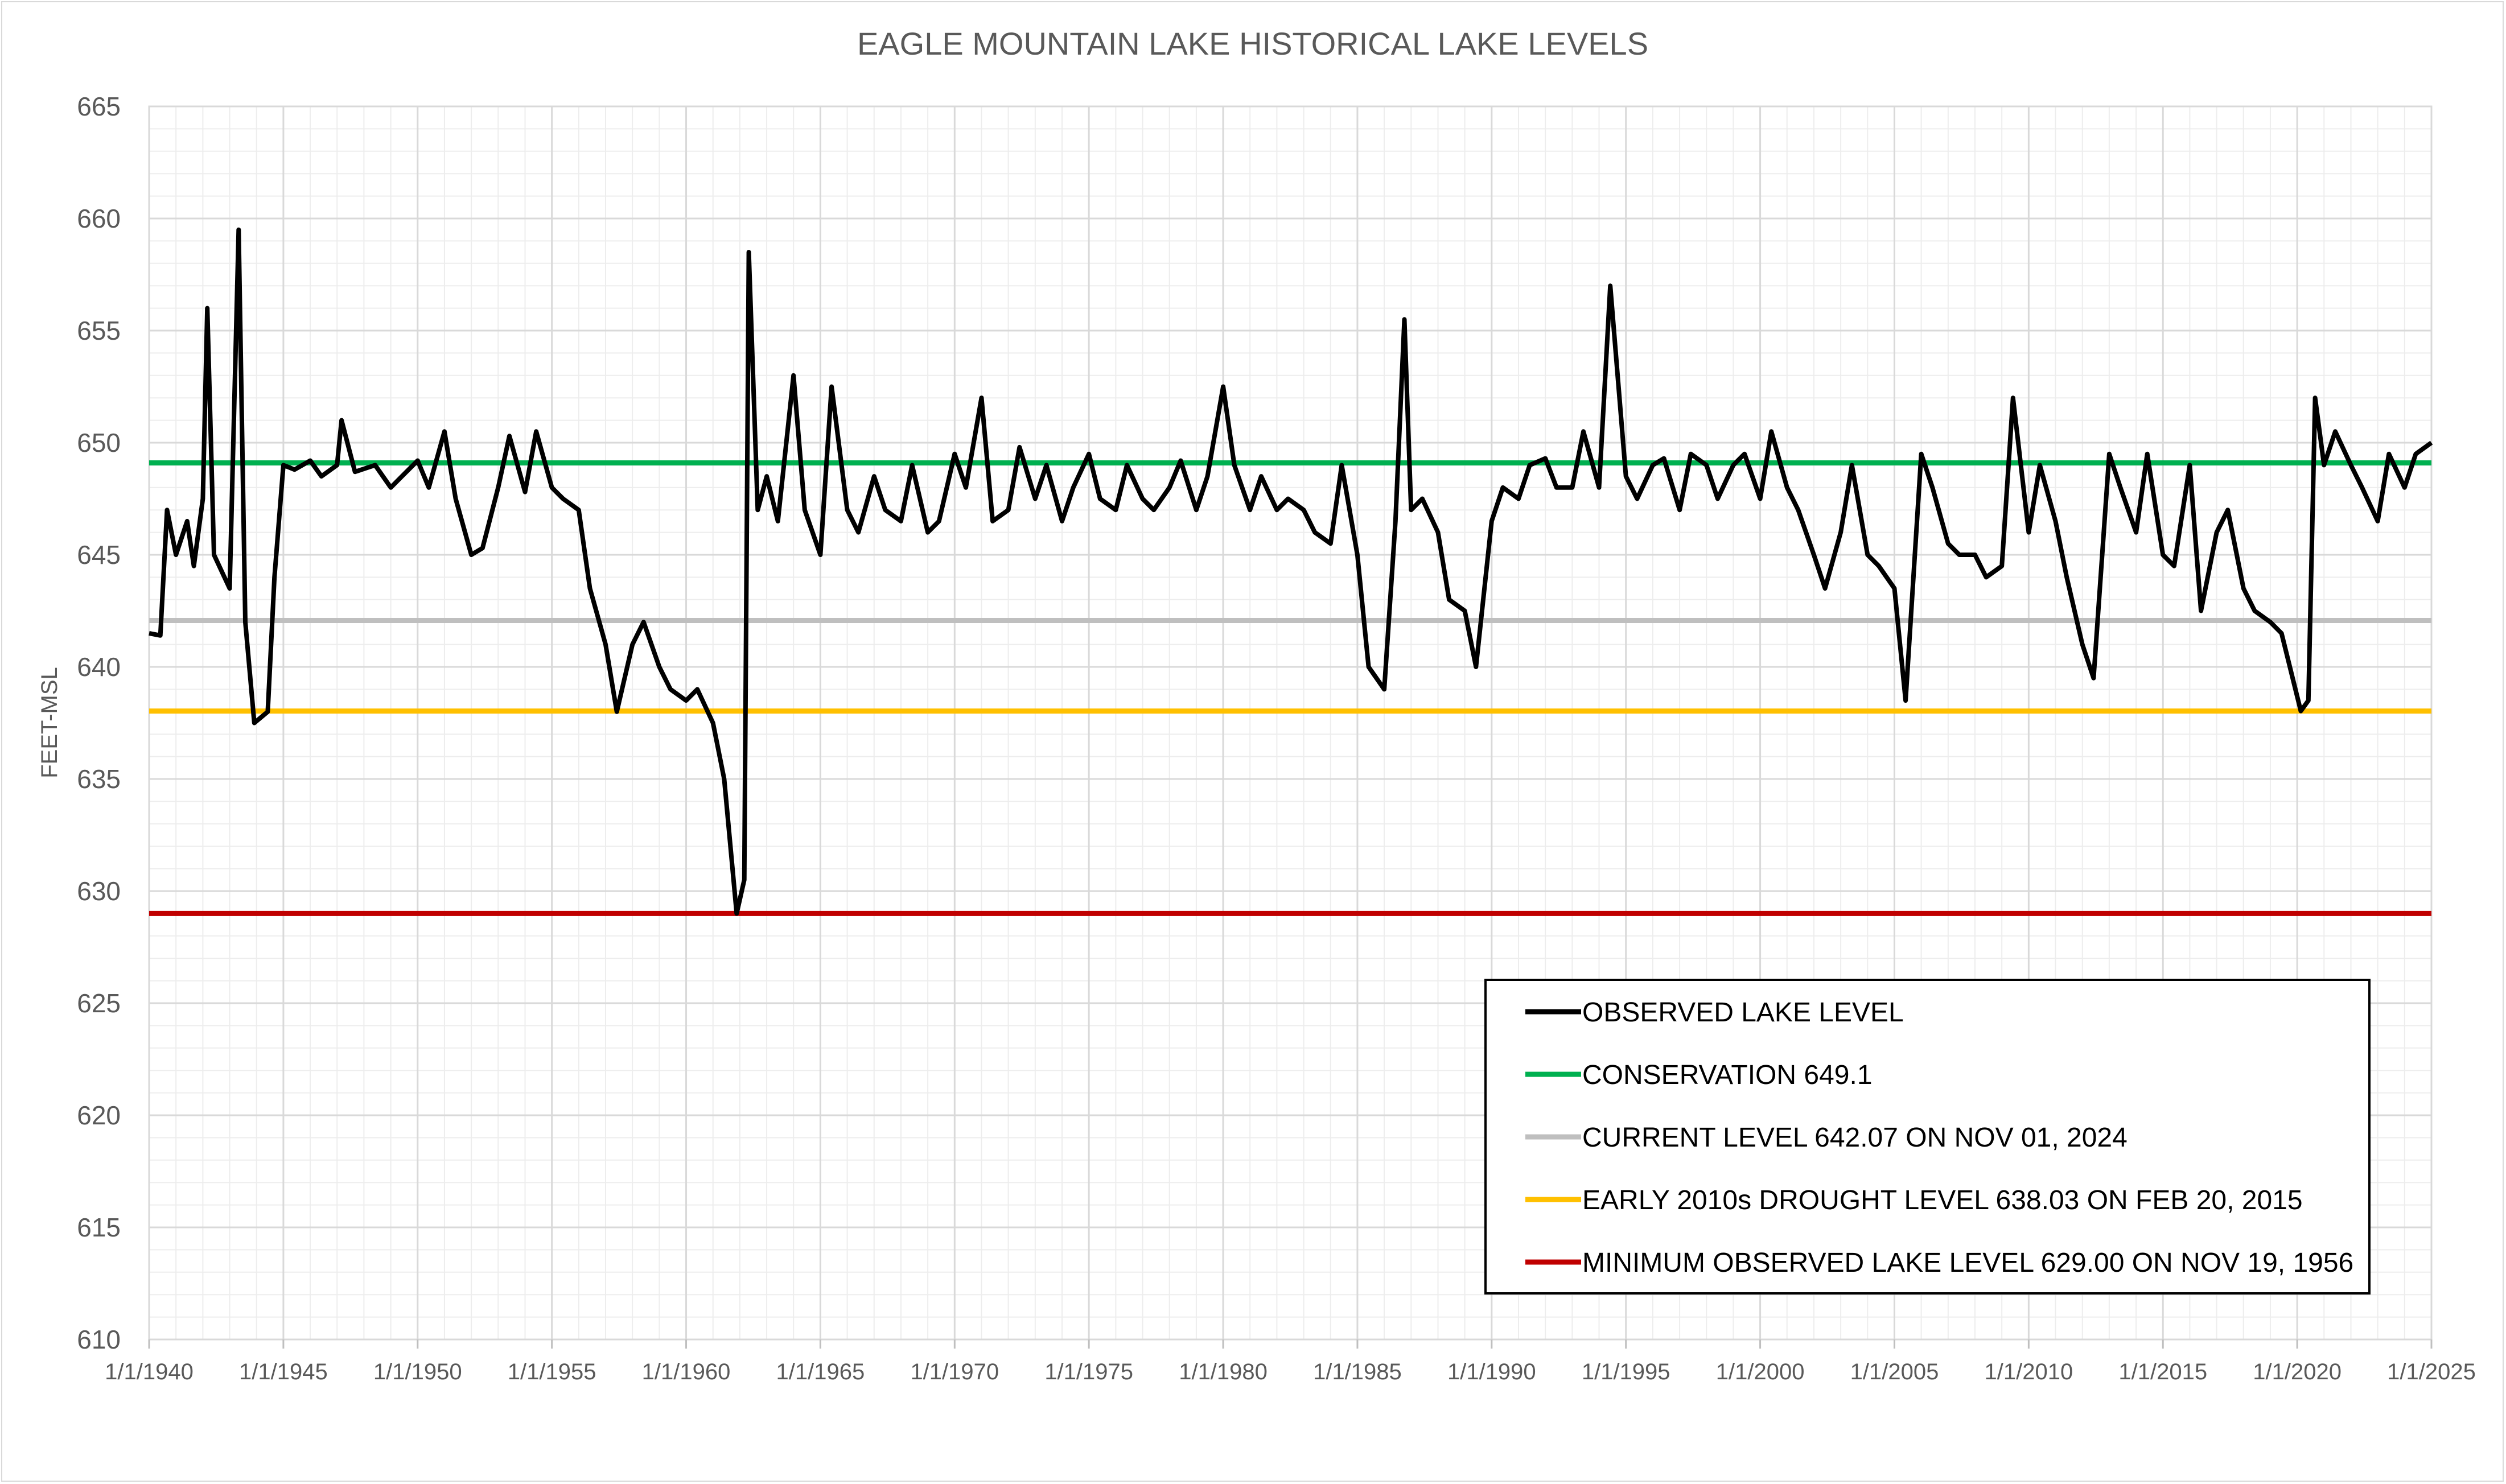  Describe the element at coordinates (99, 723) in the screenshot. I see `y-axis-ticks: 610 615 620 625 630 635 640 645 650 655 660 665` at that location.